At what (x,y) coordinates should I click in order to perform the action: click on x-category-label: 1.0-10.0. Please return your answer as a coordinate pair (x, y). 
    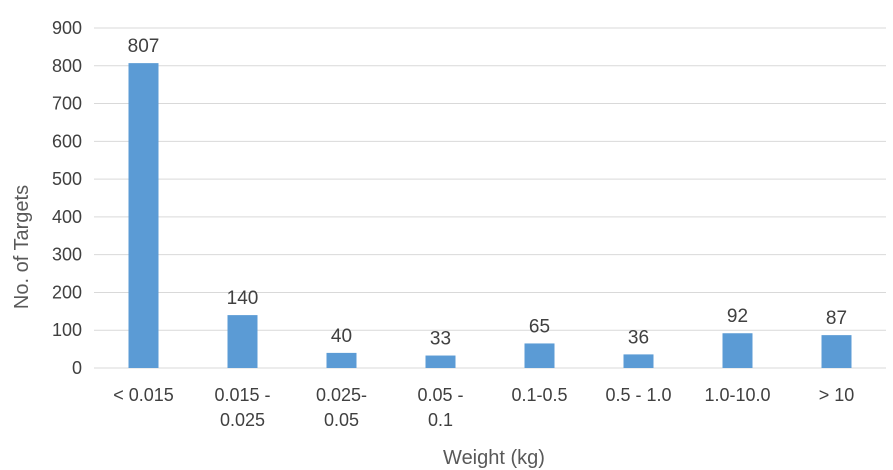
    Looking at the image, I should click on (737, 395).